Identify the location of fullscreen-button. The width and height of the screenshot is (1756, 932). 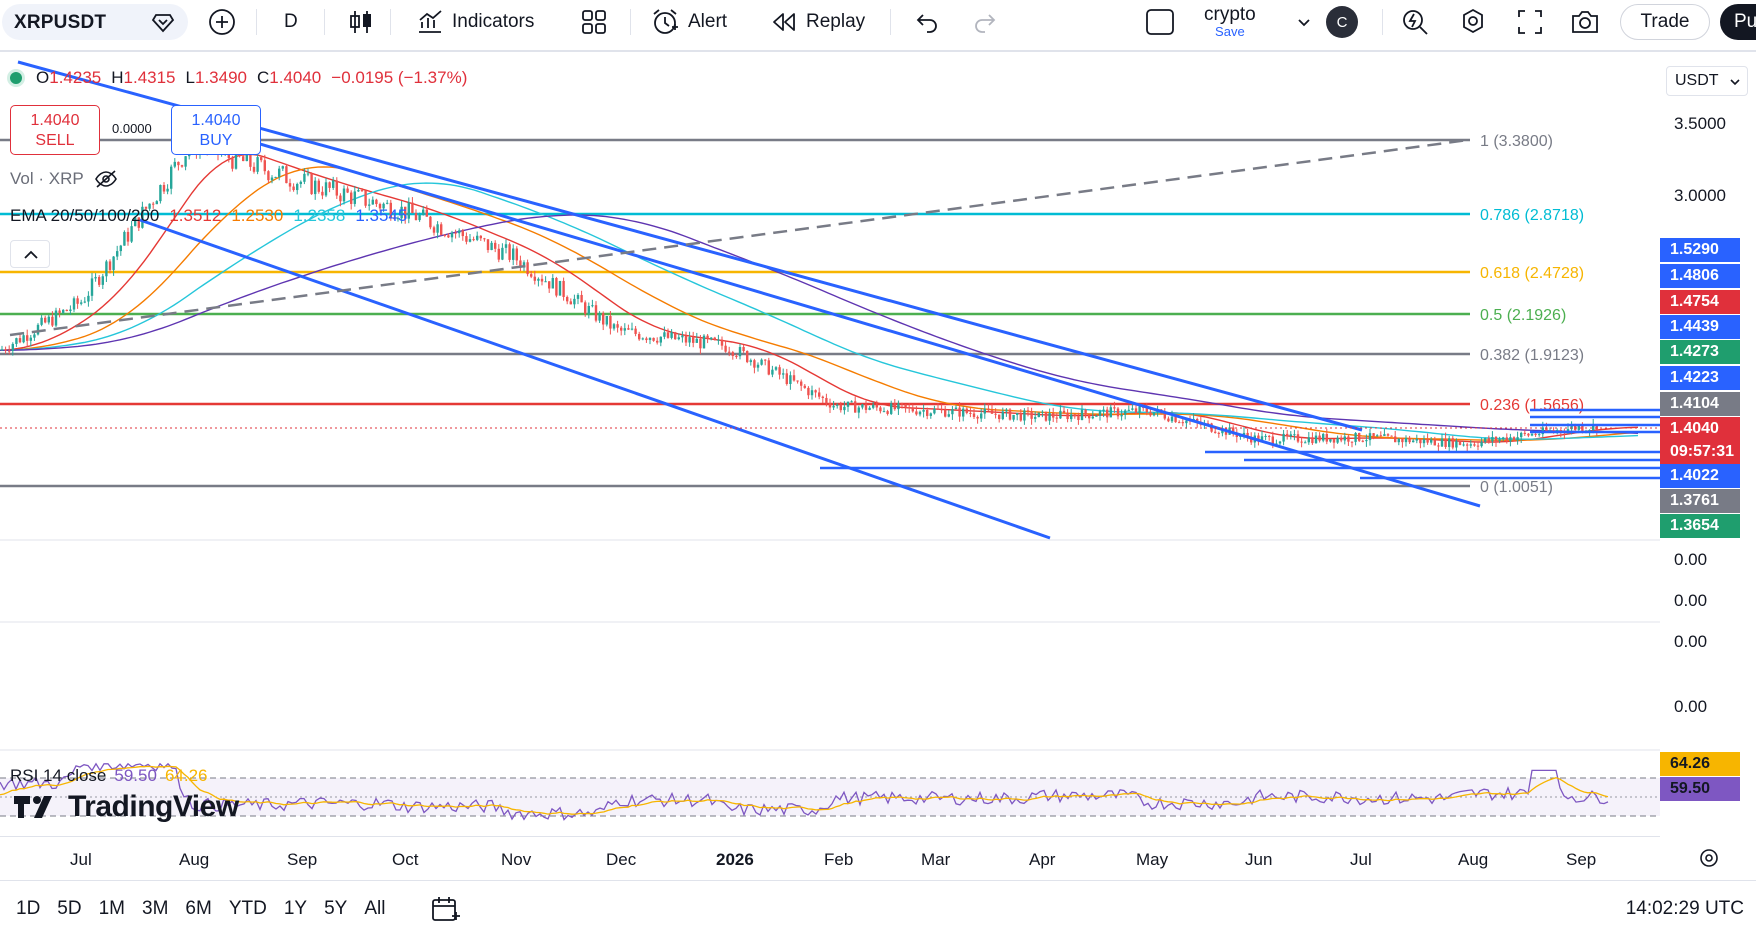
(1530, 22).